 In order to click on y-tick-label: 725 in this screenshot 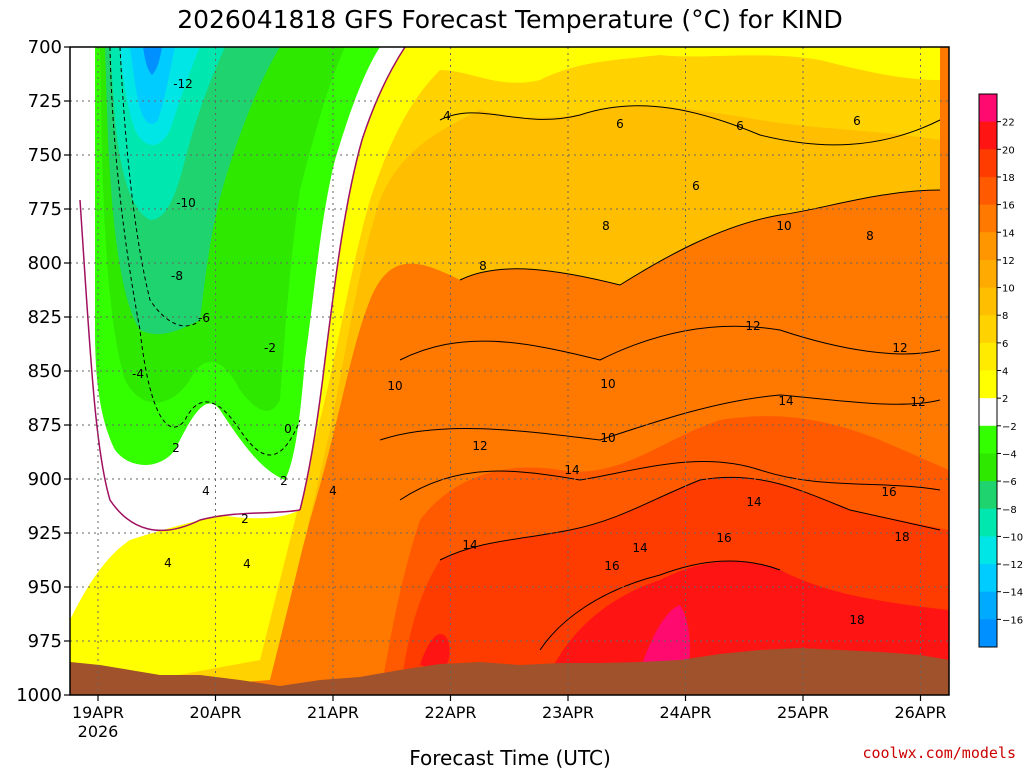, I will do `click(45, 101)`.